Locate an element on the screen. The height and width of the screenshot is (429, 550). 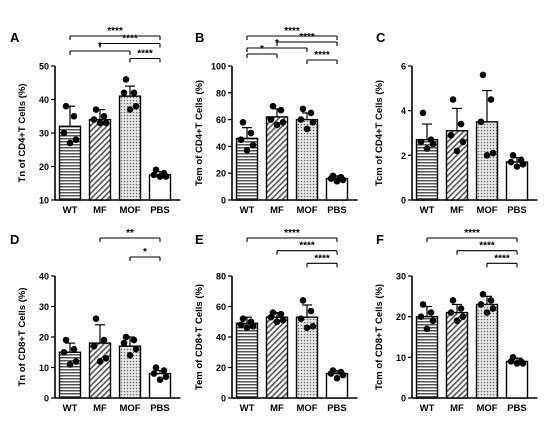
y-tick-label: 40 is located at coordinates (221, 338).